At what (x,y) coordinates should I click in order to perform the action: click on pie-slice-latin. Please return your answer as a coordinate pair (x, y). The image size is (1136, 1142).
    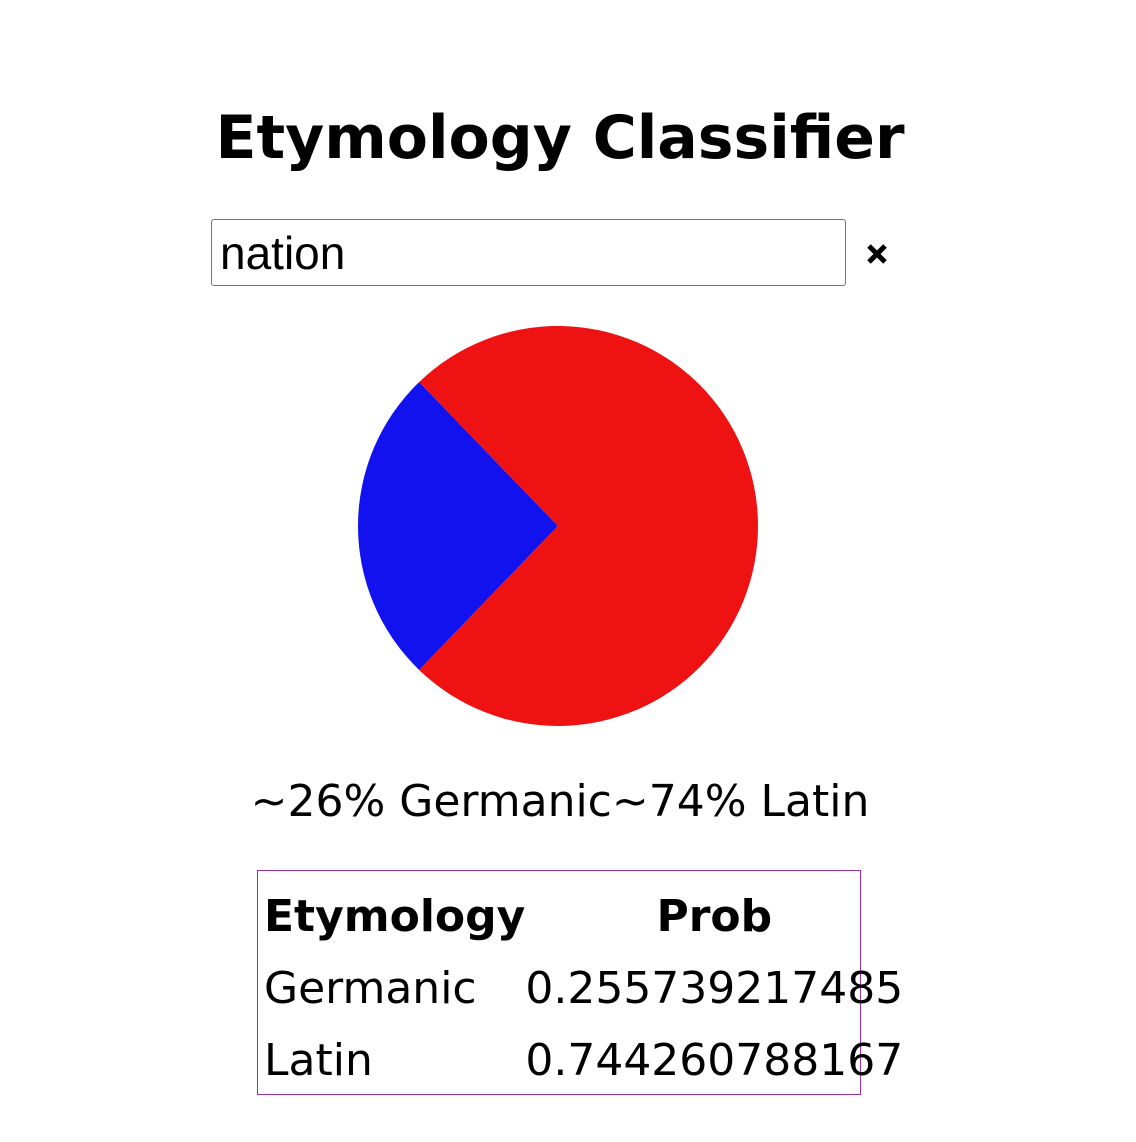
    Looking at the image, I should click on (588, 526).